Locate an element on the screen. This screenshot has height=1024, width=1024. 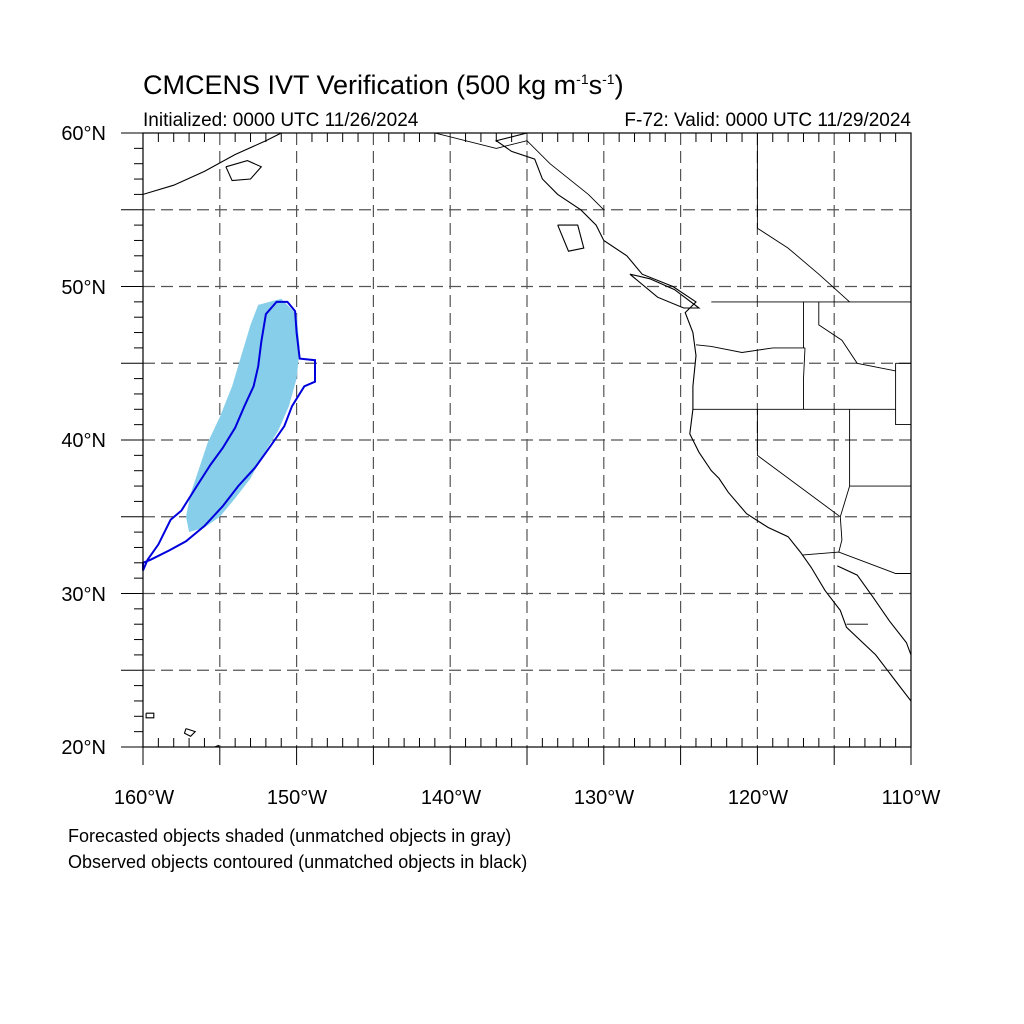
lat-label-50n: 50°N is located at coordinates (83, 288).